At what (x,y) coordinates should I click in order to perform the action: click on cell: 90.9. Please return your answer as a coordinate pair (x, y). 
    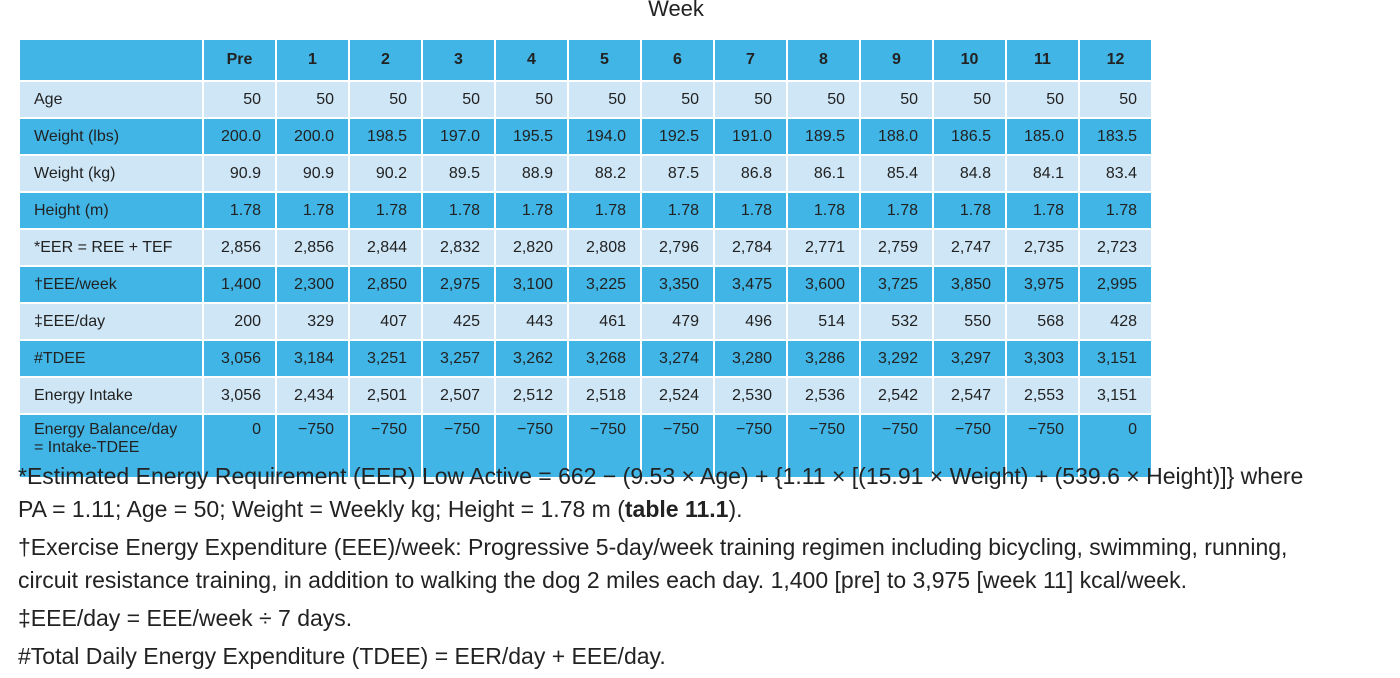
    Looking at the image, I should click on (239, 173).